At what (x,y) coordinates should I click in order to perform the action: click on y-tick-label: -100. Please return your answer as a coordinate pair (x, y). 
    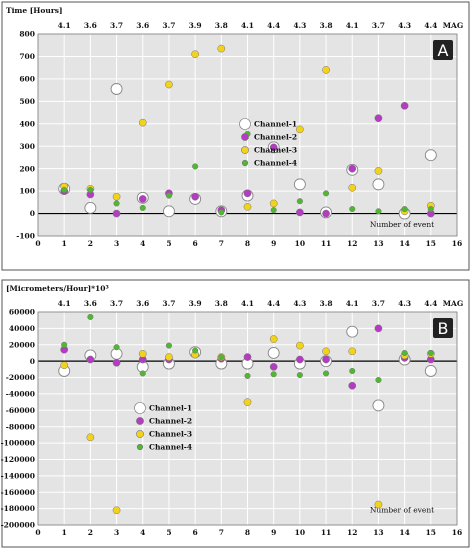
    Looking at the image, I should click on (25, 236).